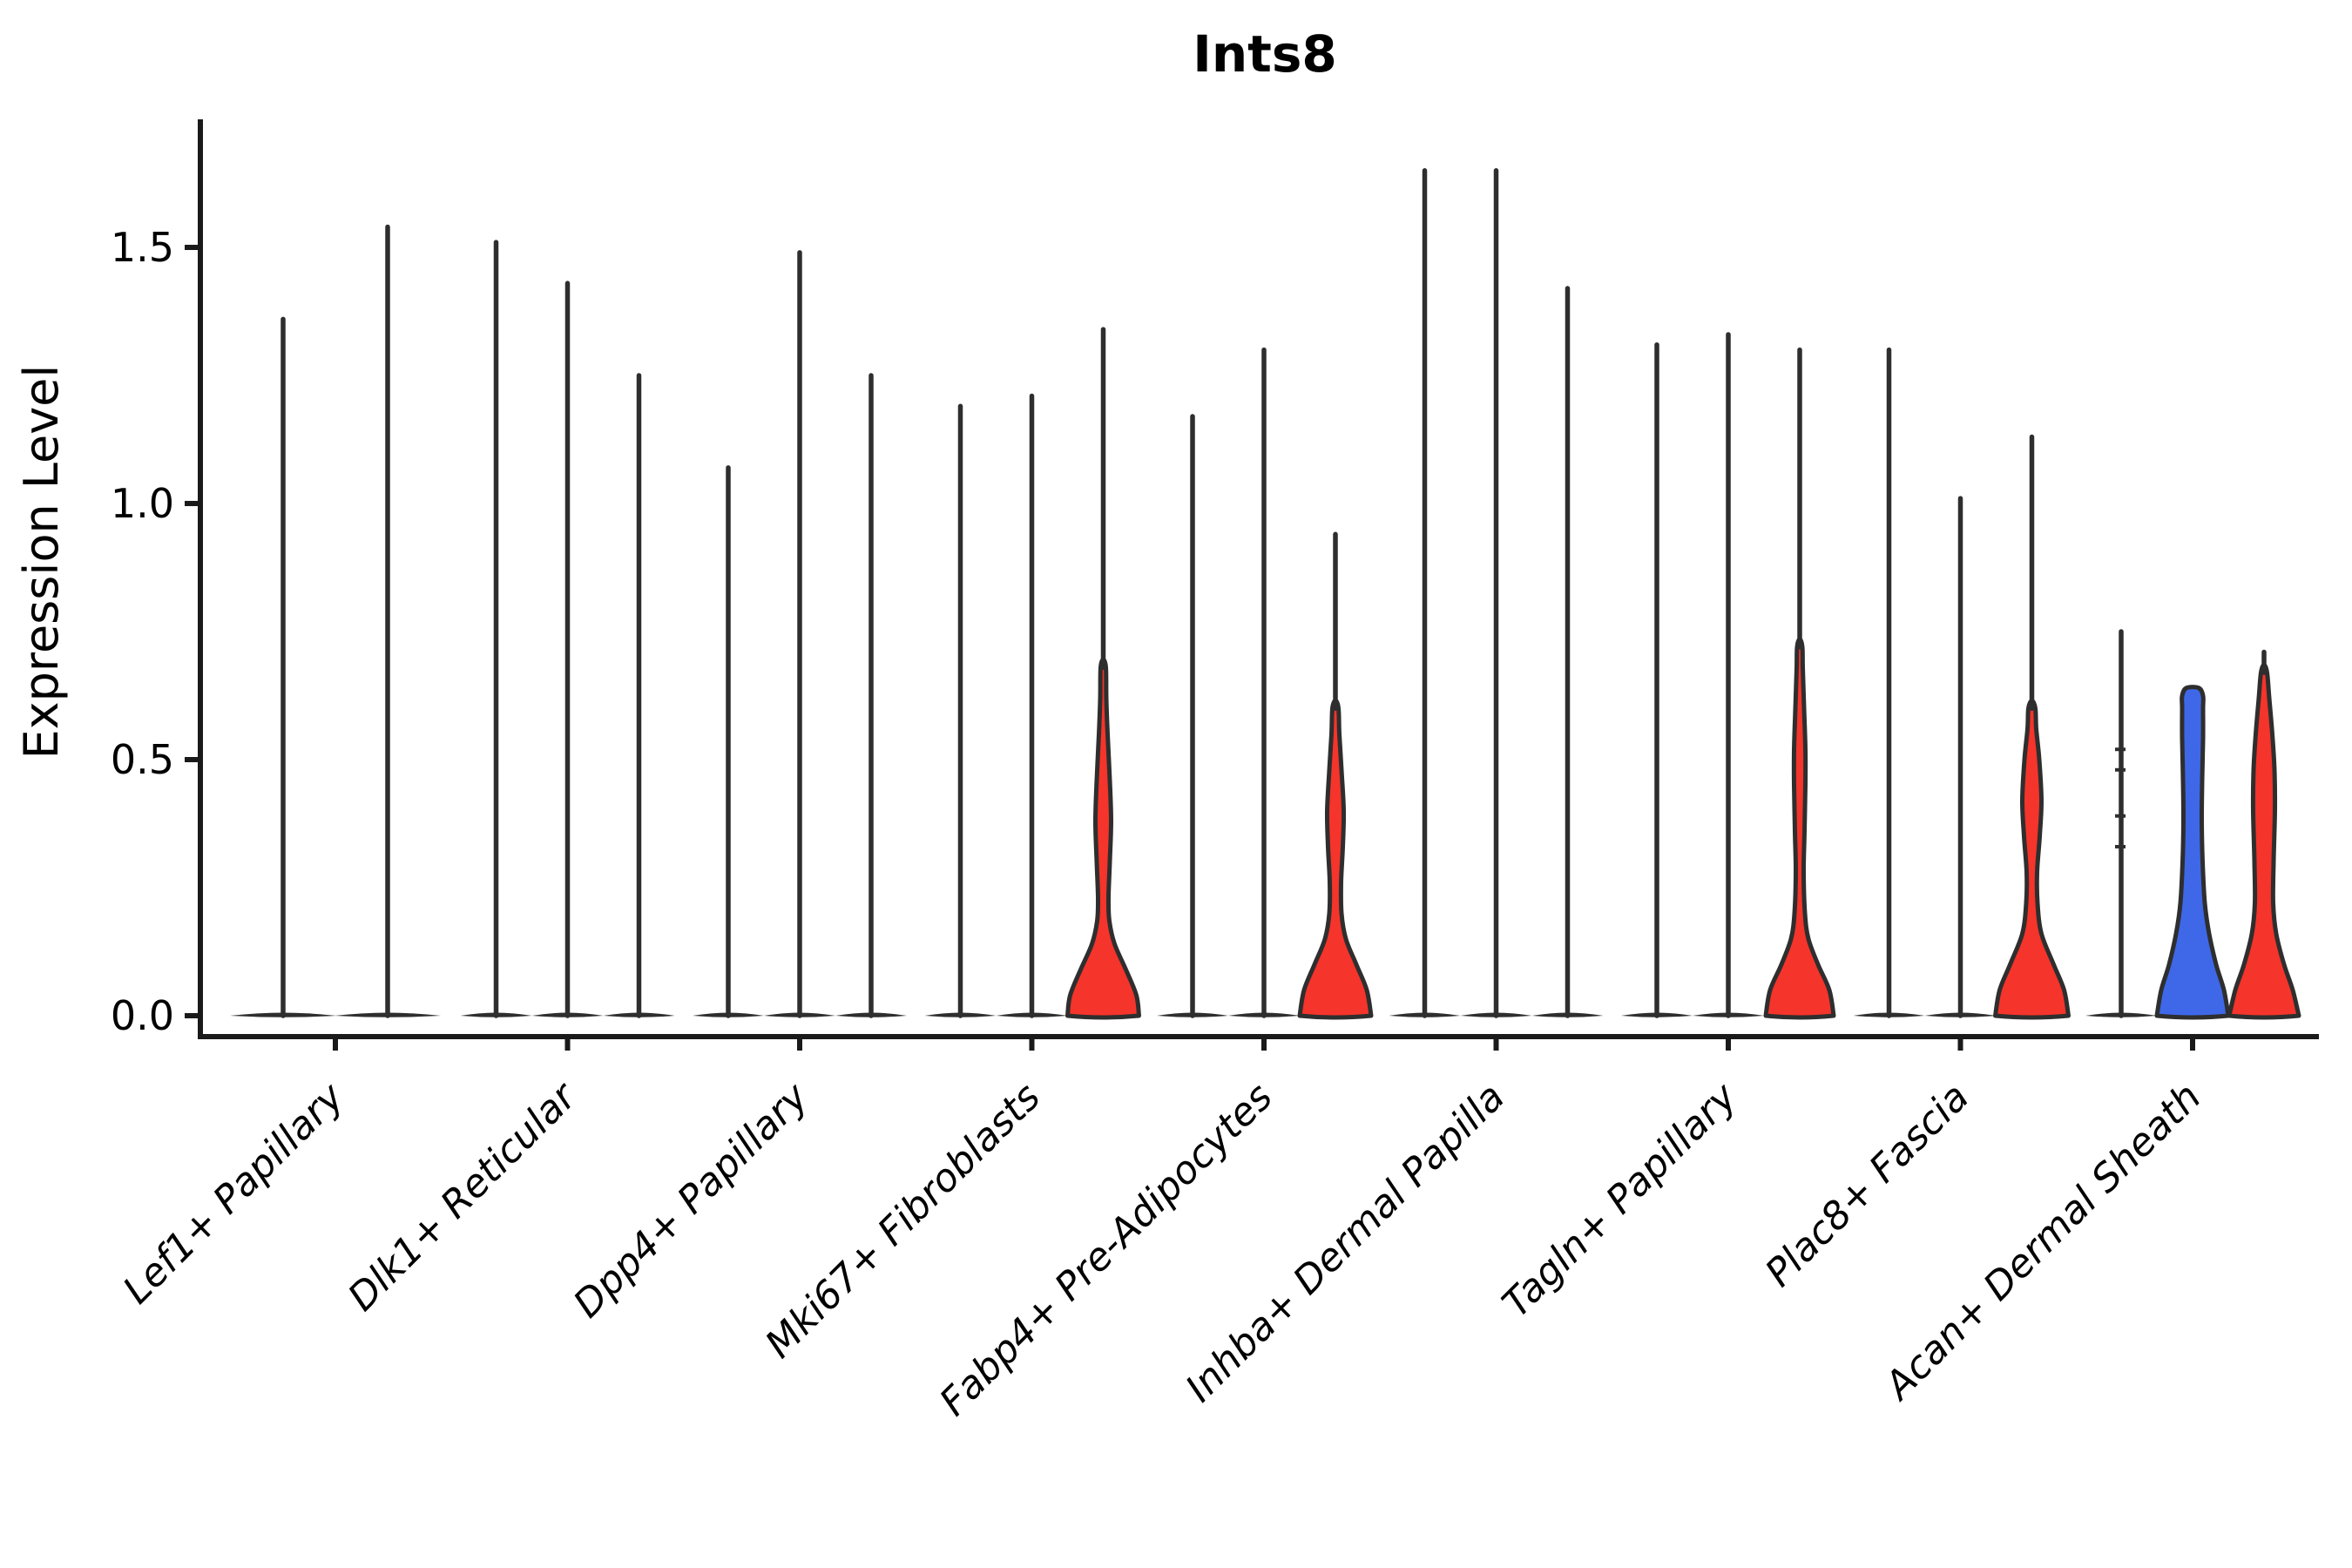  Describe the element at coordinates (1264, 54) in the screenshot. I see `chart-title: Ints8` at that location.